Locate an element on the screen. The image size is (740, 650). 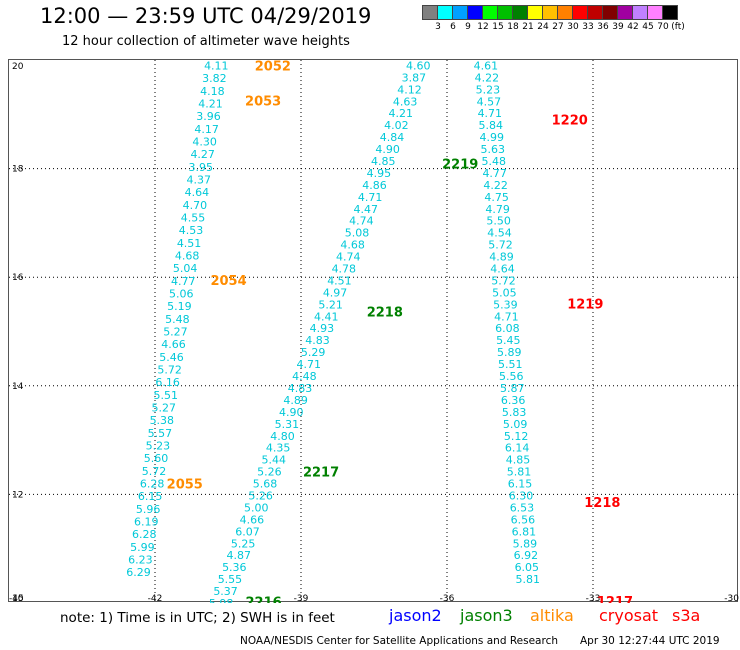
legend-cryosat: cryosat is located at coordinates (629, 615).